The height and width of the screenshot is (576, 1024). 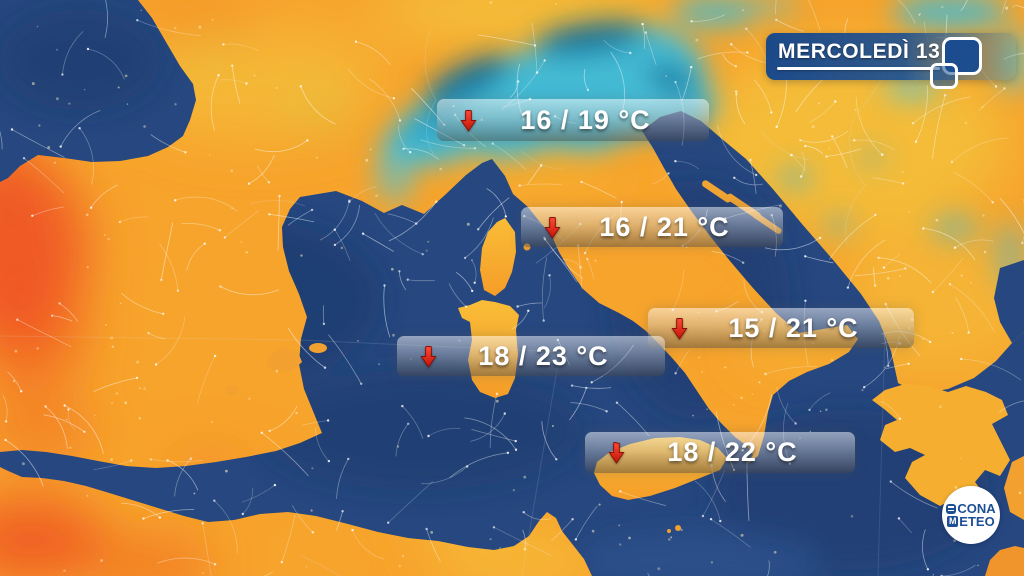 What do you see at coordinates (951, 508) in the screenshot?
I see `brand-window-icon` at bounding box center [951, 508].